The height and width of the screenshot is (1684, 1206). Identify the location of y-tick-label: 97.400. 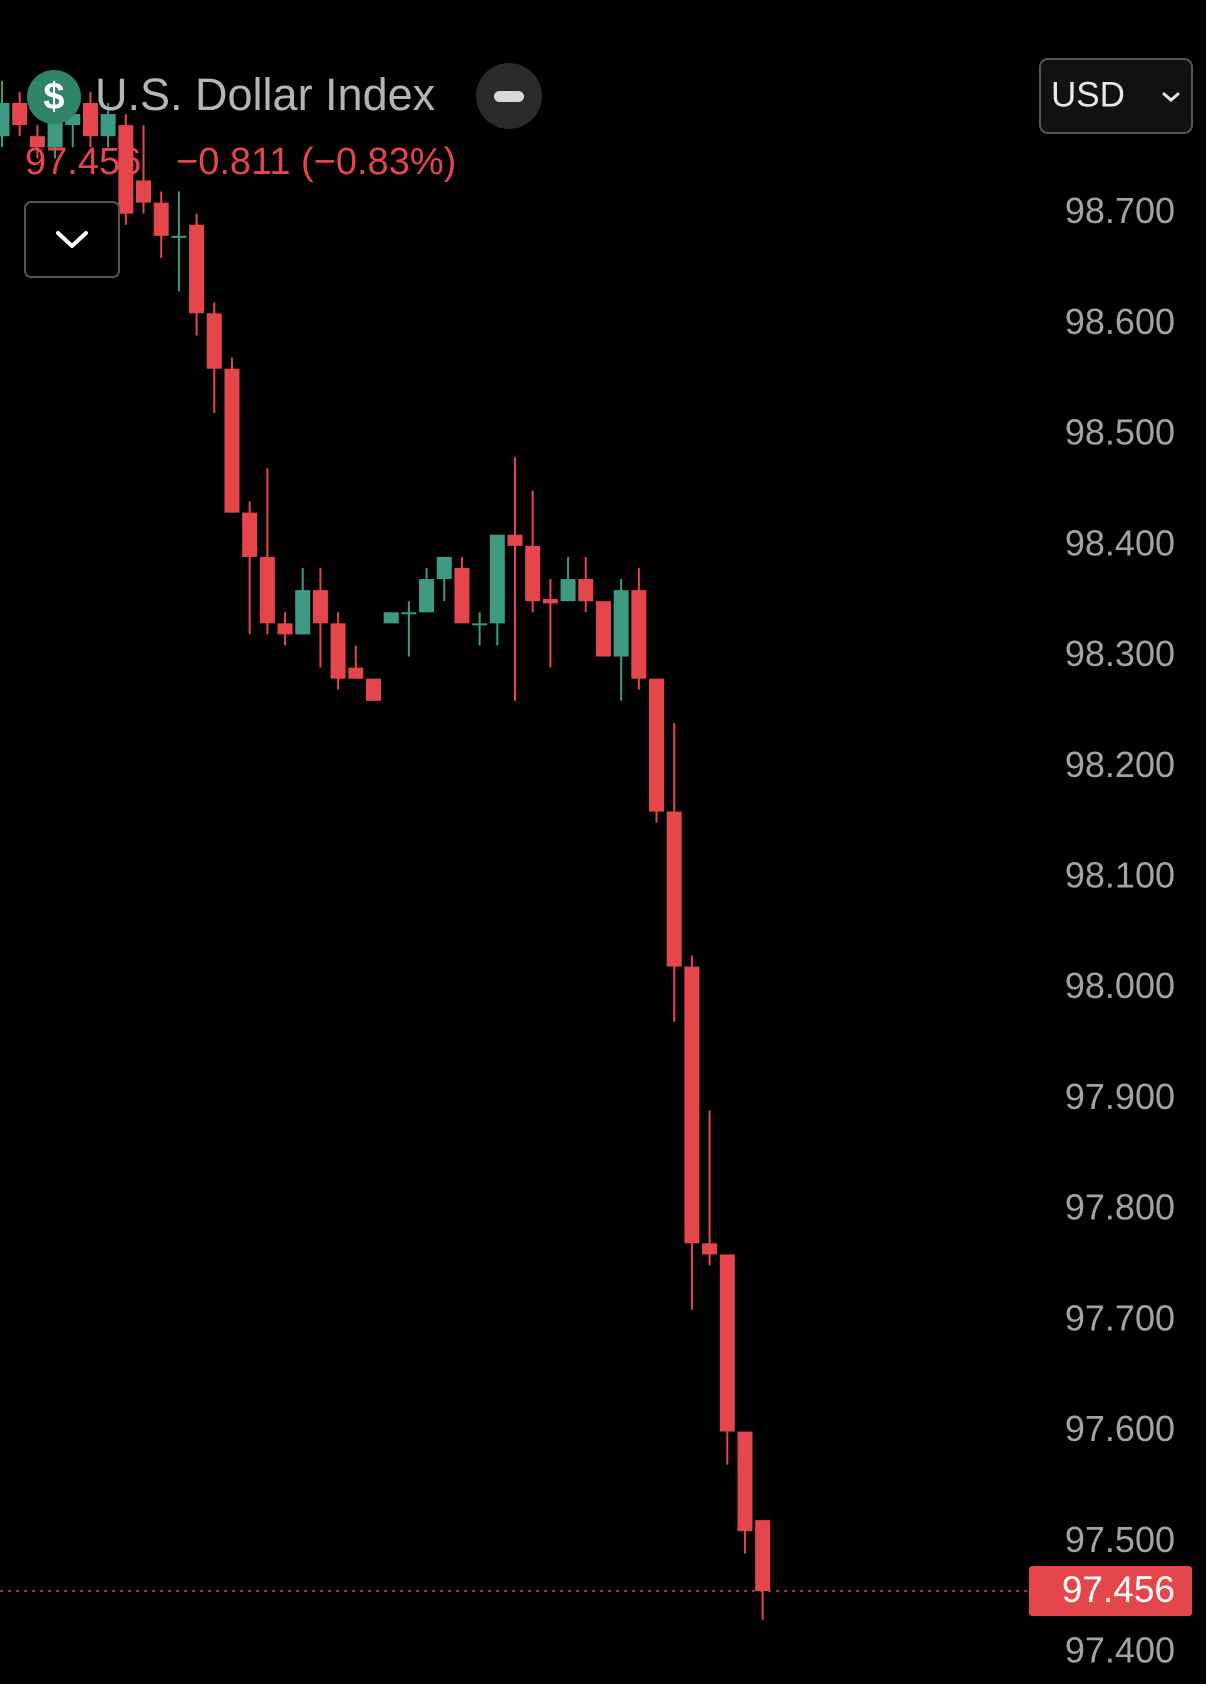
(1120, 1650).